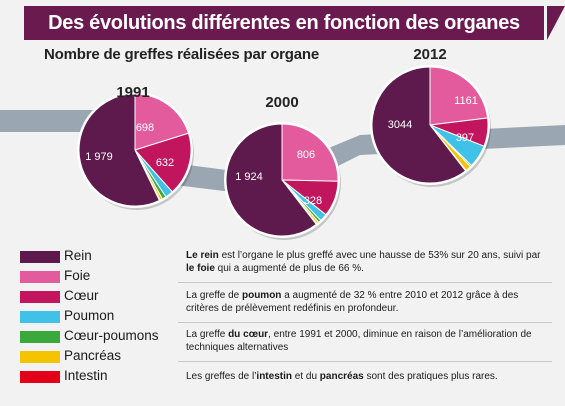 The width and height of the screenshot is (565, 406). What do you see at coordinates (306, 155) in the screenshot?
I see `pie-value-label: 806` at bounding box center [306, 155].